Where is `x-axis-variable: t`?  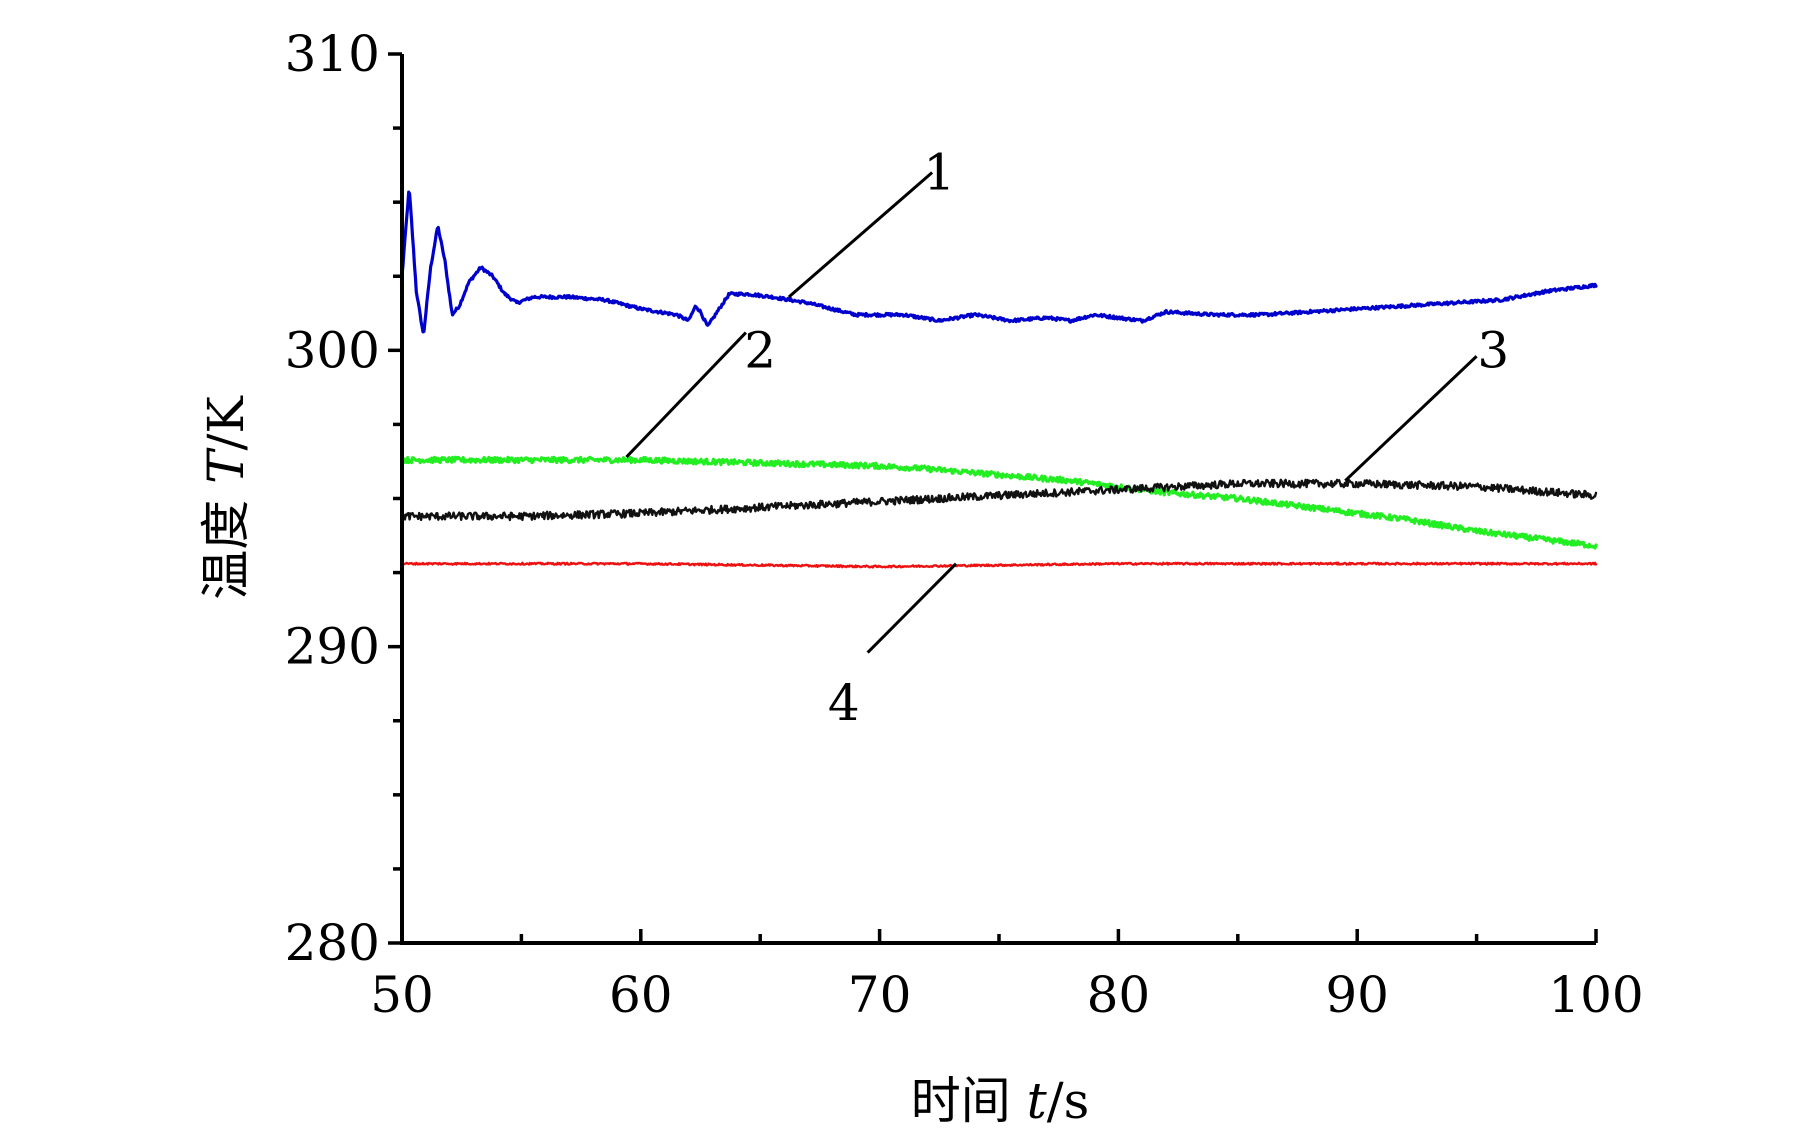 x-axis-variable: t is located at coordinates (1037, 1101).